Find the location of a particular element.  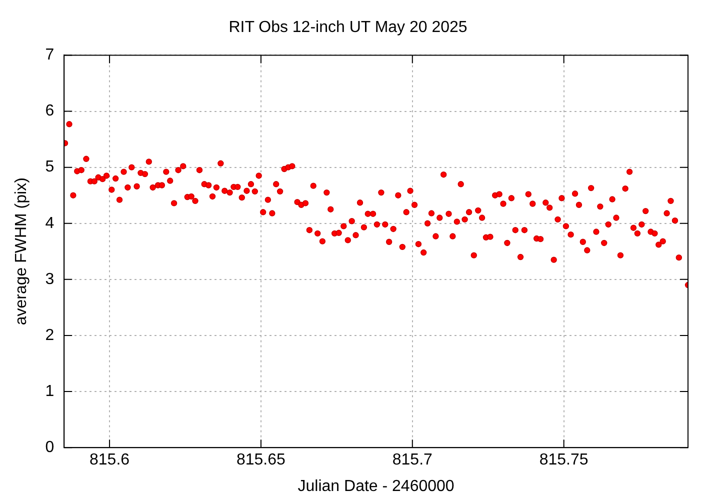

x-tick-label: 815.7 is located at coordinates (412, 460).